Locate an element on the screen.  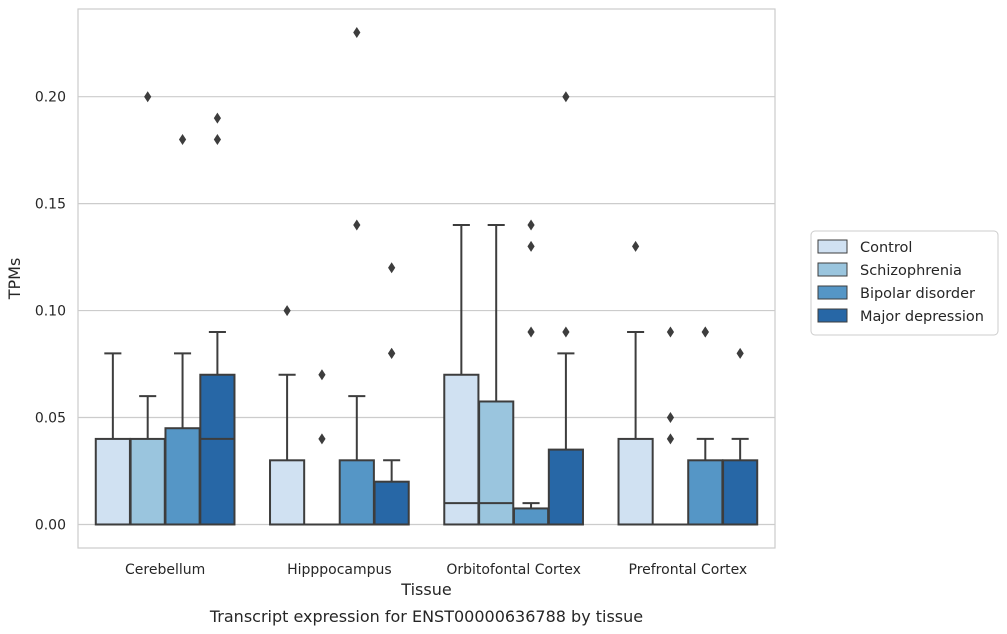
legend-label: Schizophrenia is located at coordinates (911, 271).